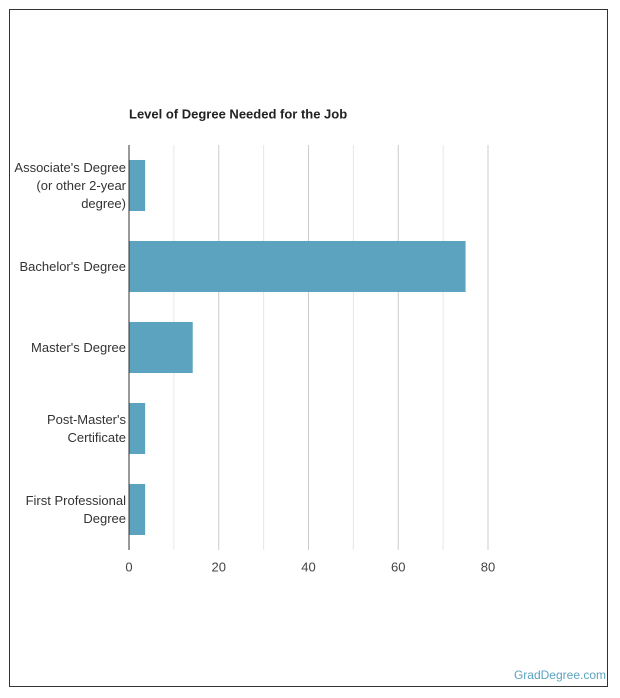 The width and height of the screenshot is (620, 698). I want to click on y-tick-label: First Professional Degree, so click(75, 509).